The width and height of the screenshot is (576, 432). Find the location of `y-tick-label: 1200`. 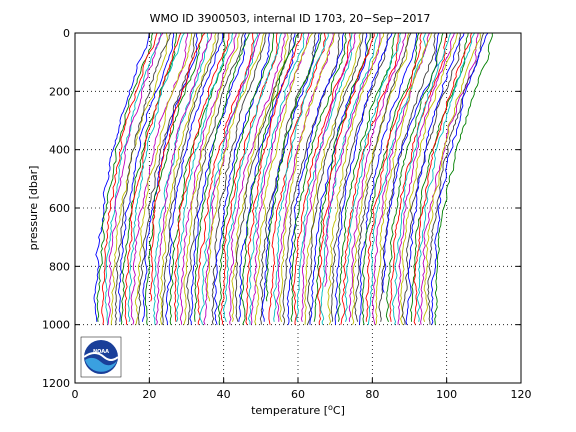

y-tick-label: 1200 is located at coordinates (56, 383).